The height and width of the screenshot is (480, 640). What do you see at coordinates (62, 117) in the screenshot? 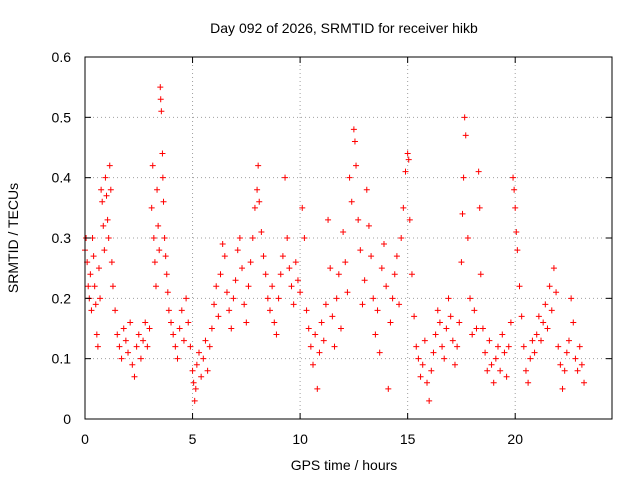
I see `y-tick-label: 0.5` at bounding box center [62, 117].